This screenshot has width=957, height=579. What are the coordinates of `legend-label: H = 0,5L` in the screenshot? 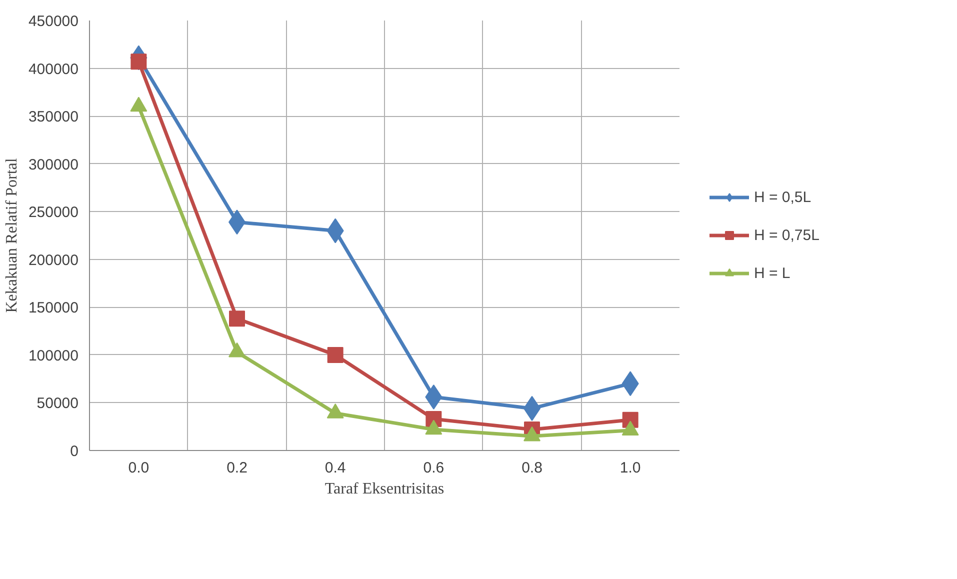 It's located at (783, 197).